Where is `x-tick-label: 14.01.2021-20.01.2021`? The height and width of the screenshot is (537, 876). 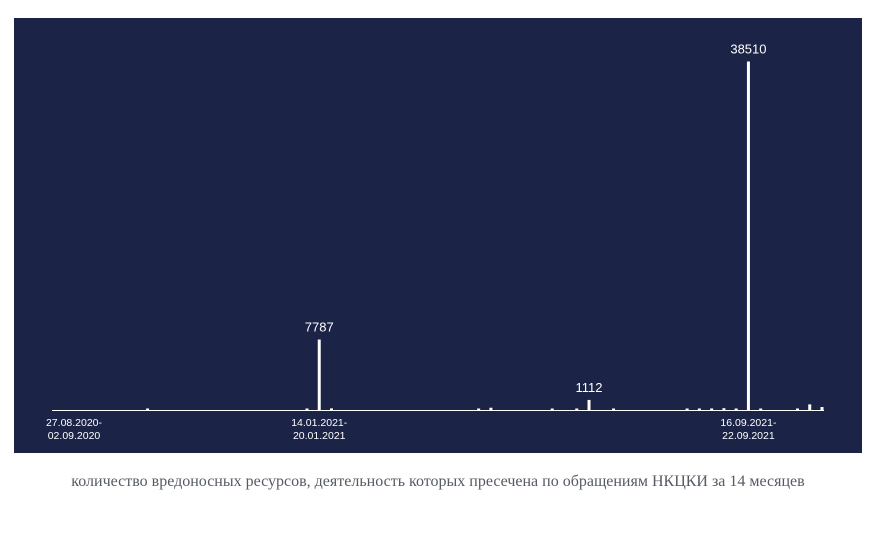
x-tick-label: 14.01.2021-20.01.2021 is located at coordinates (319, 429).